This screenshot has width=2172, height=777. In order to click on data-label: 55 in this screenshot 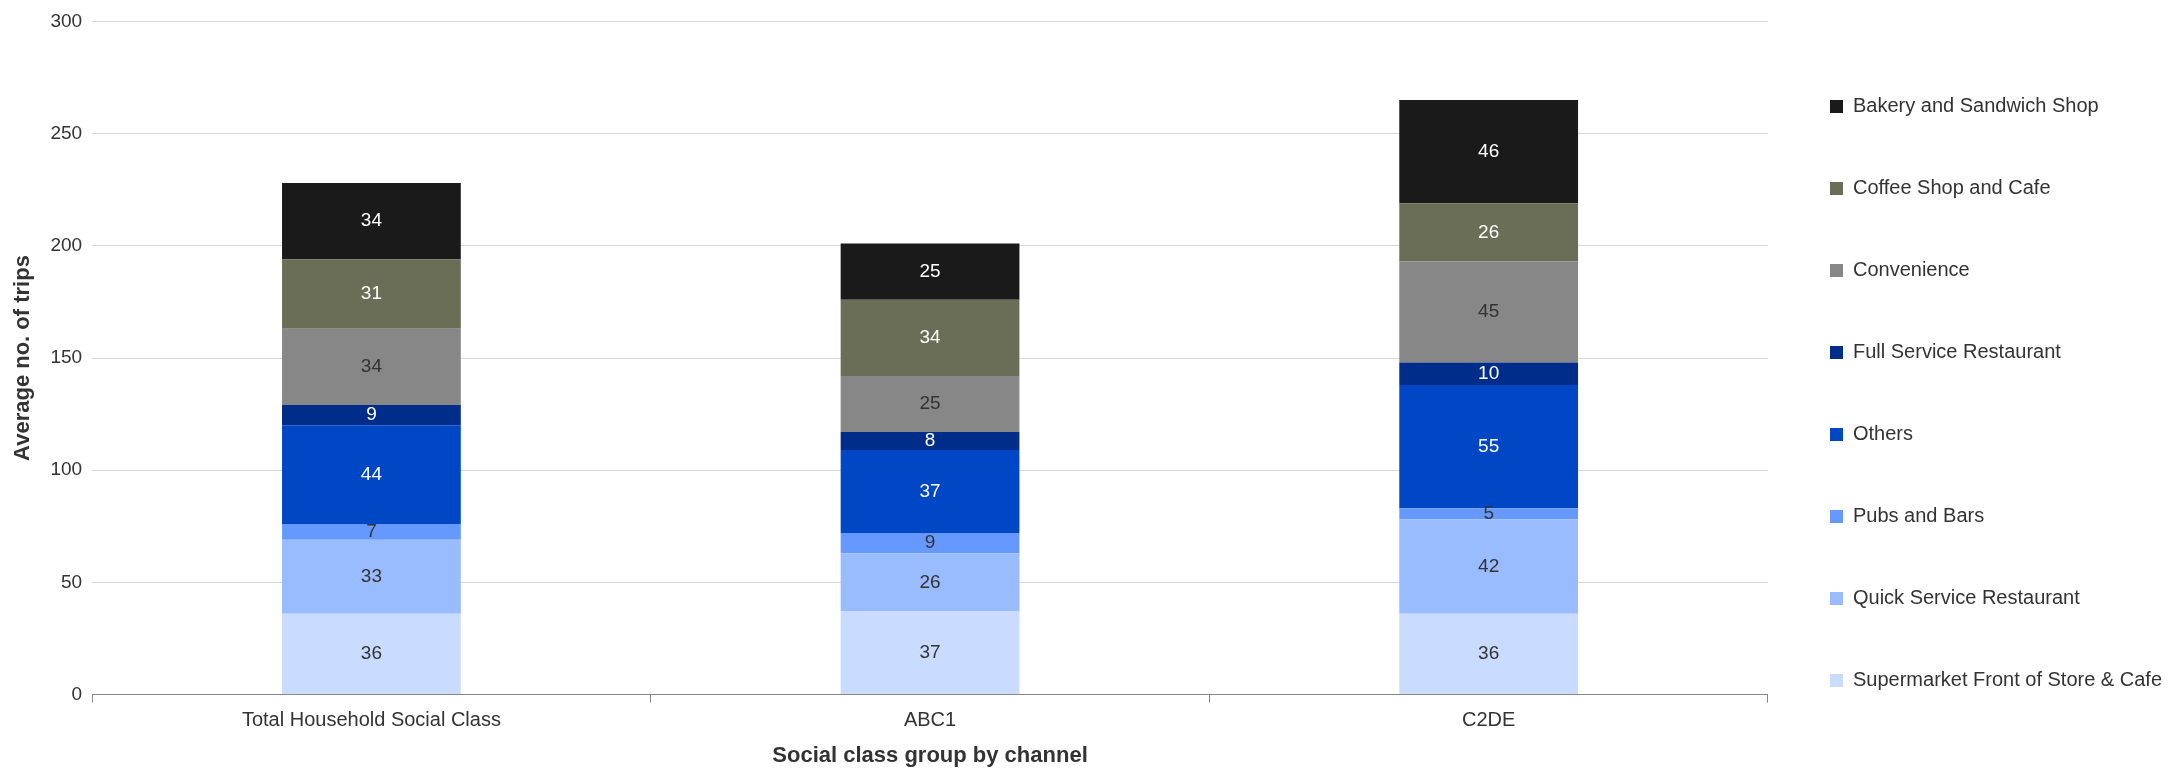, I will do `click(1489, 445)`.